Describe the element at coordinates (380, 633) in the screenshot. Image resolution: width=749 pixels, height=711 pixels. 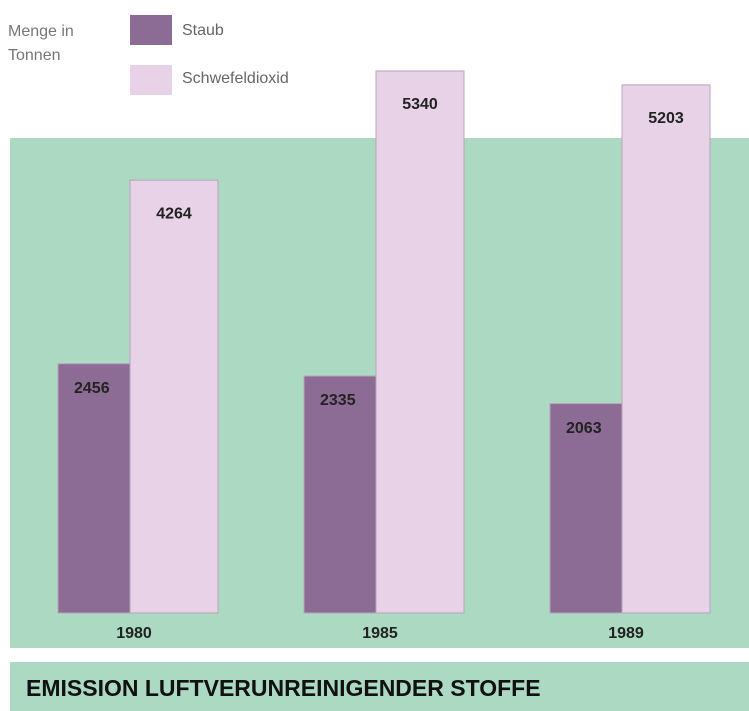
I see `x-tick-label: 1985` at that location.